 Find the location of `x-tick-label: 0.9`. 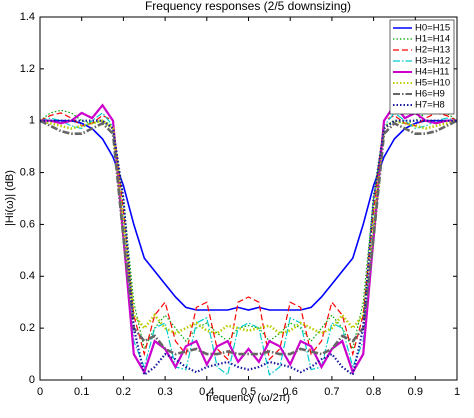

x-tick-label: 0.9 is located at coordinates (415, 392).